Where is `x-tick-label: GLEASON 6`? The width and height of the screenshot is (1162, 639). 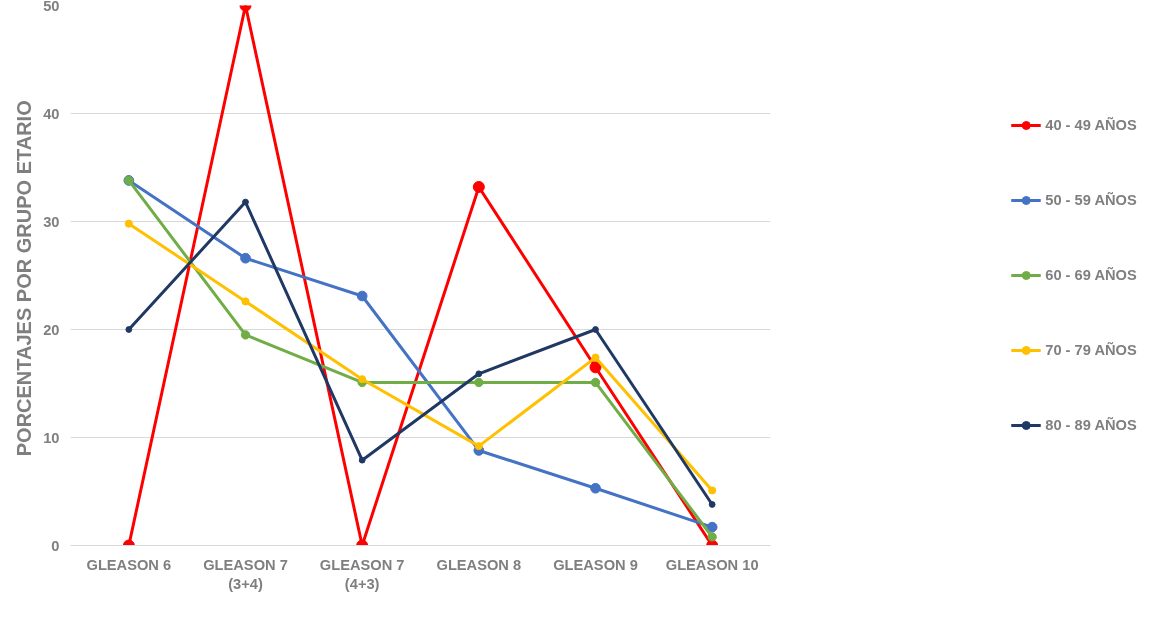
x-tick-label: GLEASON 6 is located at coordinates (129, 564).